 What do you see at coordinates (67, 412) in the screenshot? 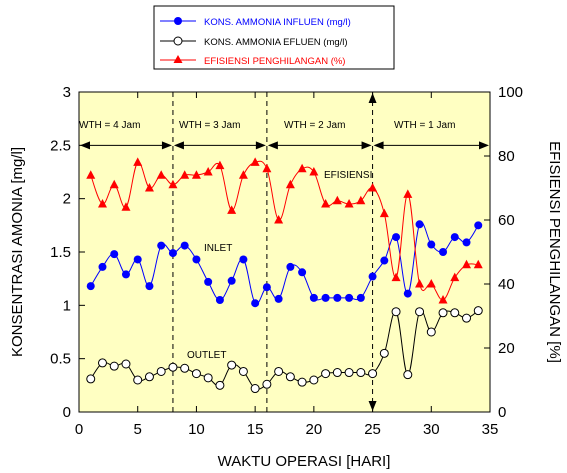
I see `y-left-tick-label: 0` at bounding box center [67, 412].